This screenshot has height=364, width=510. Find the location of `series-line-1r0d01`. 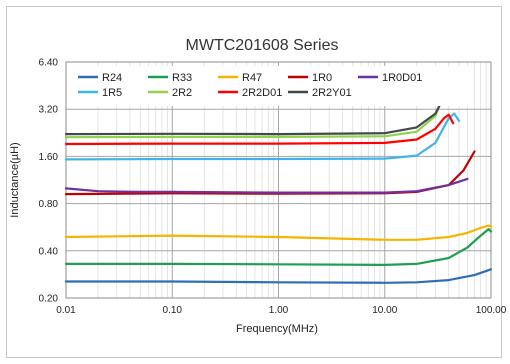

series-line-1r0d01 is located at coordinates (266, 185).